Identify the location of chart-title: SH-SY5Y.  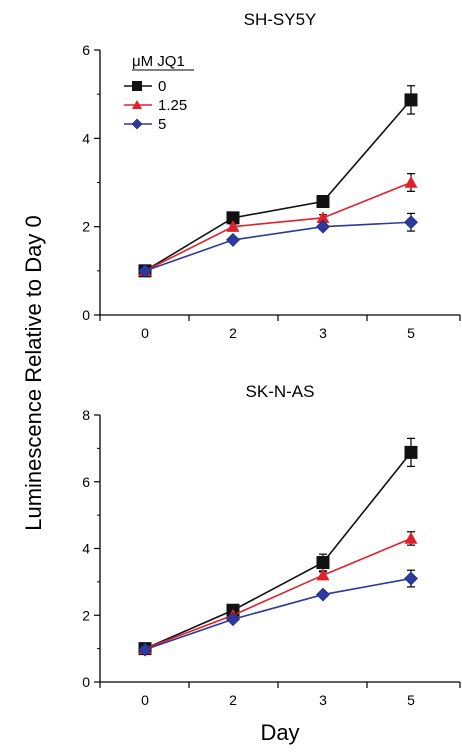
(280, 19).